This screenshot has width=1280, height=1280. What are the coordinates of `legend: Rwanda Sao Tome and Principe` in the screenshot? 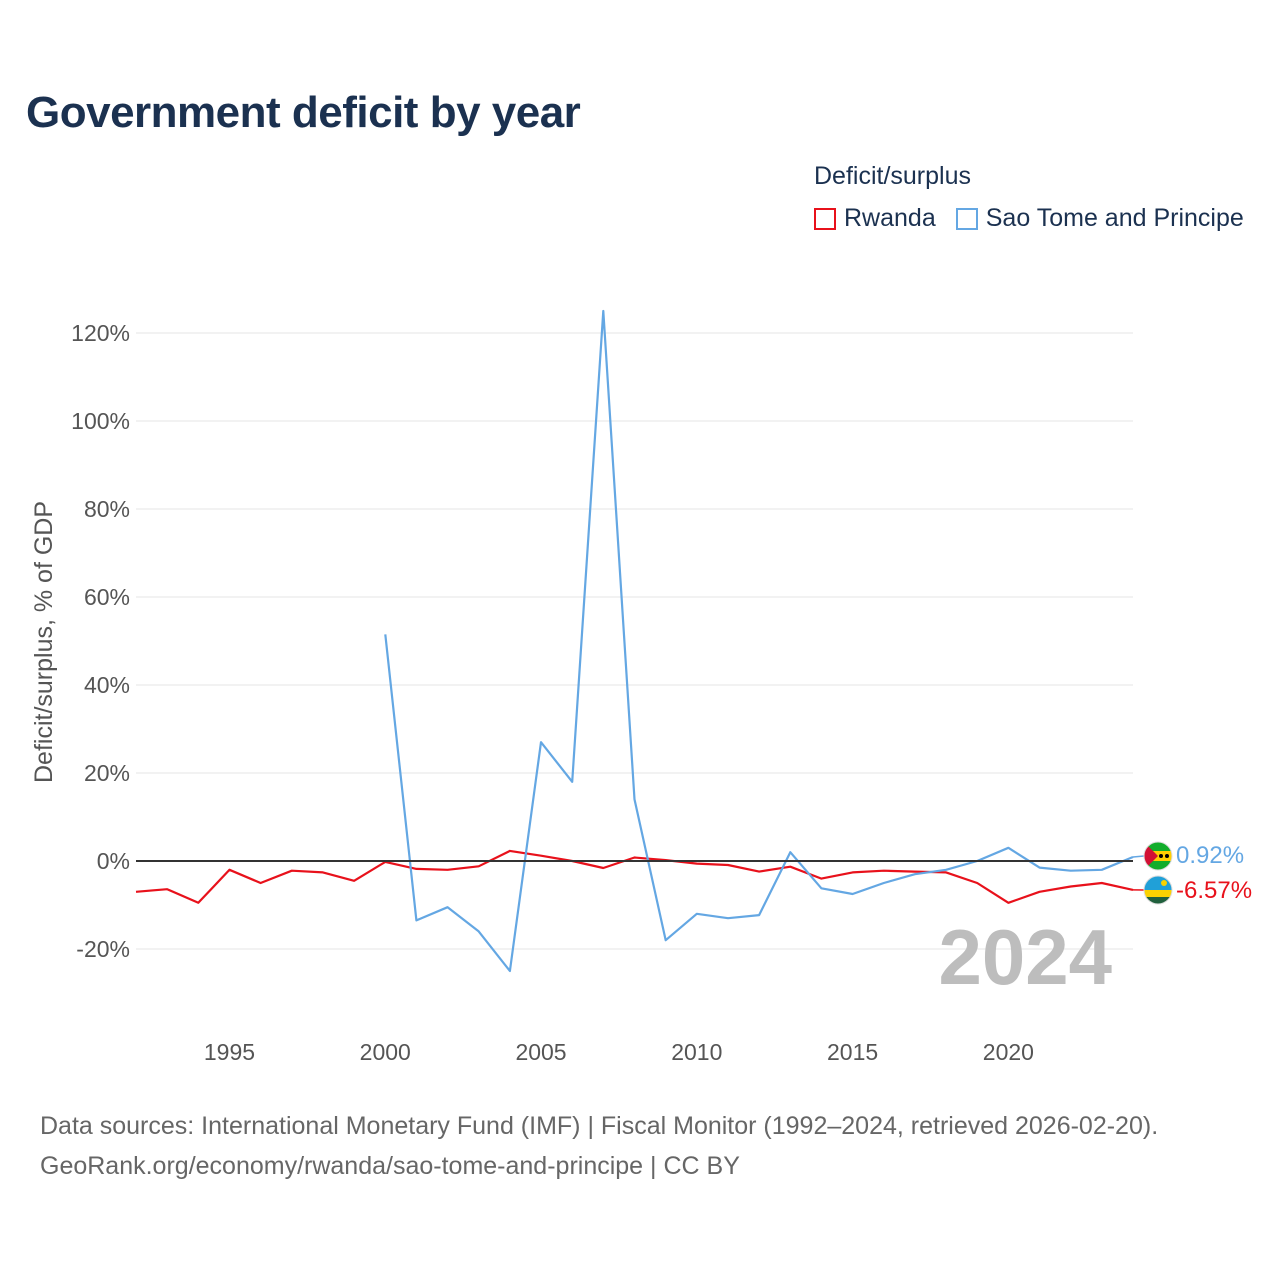 It's located at (1039, 218).